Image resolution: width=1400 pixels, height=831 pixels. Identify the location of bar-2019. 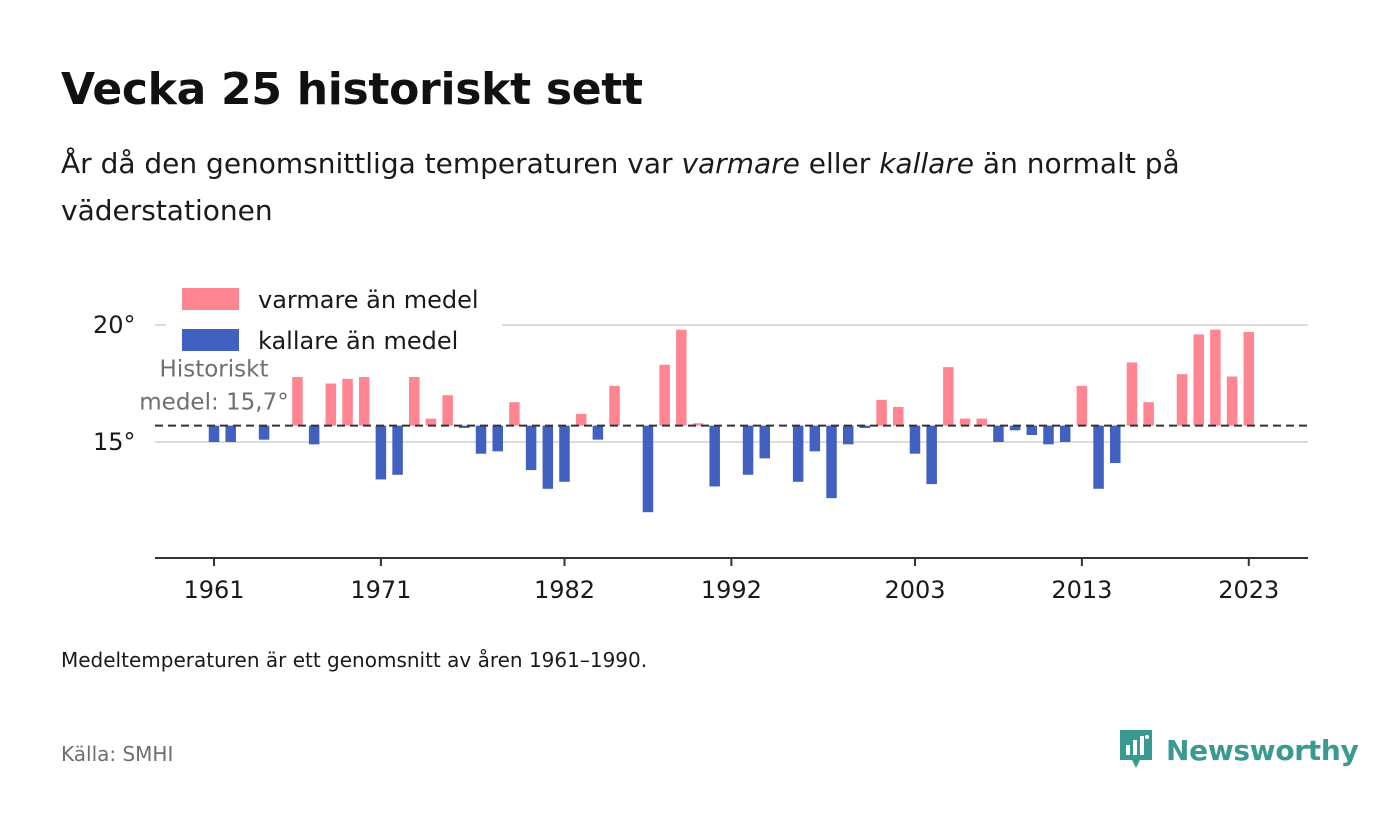
(1182, 400).